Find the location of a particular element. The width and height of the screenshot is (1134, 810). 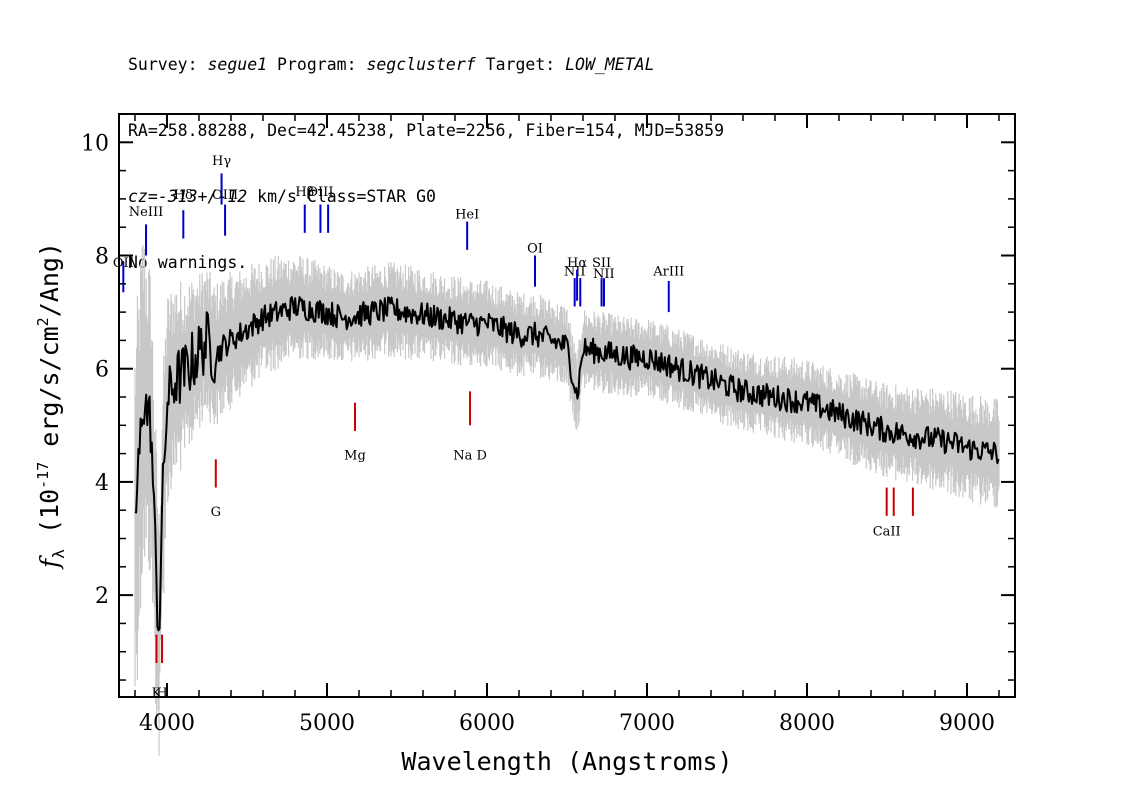

absorption-line-label: CaII is located at coordinates (887, 532).